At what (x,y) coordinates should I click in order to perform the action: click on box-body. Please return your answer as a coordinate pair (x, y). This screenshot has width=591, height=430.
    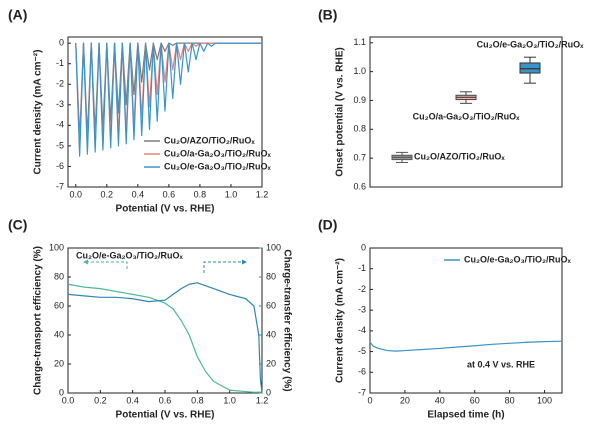
    Looking at the image, I should click on (530, 68).